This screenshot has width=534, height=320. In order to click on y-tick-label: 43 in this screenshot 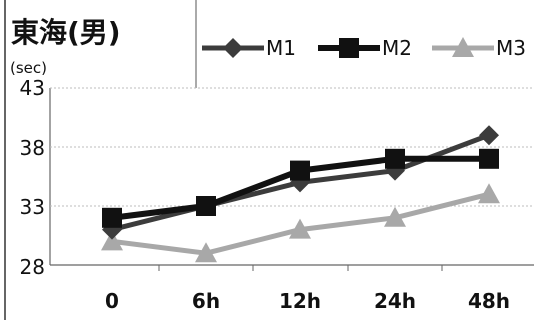, I will do `click(32, 88)`.